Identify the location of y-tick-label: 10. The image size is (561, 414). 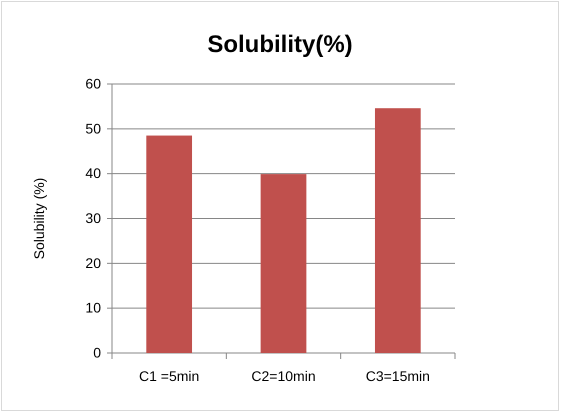
(93, 308).